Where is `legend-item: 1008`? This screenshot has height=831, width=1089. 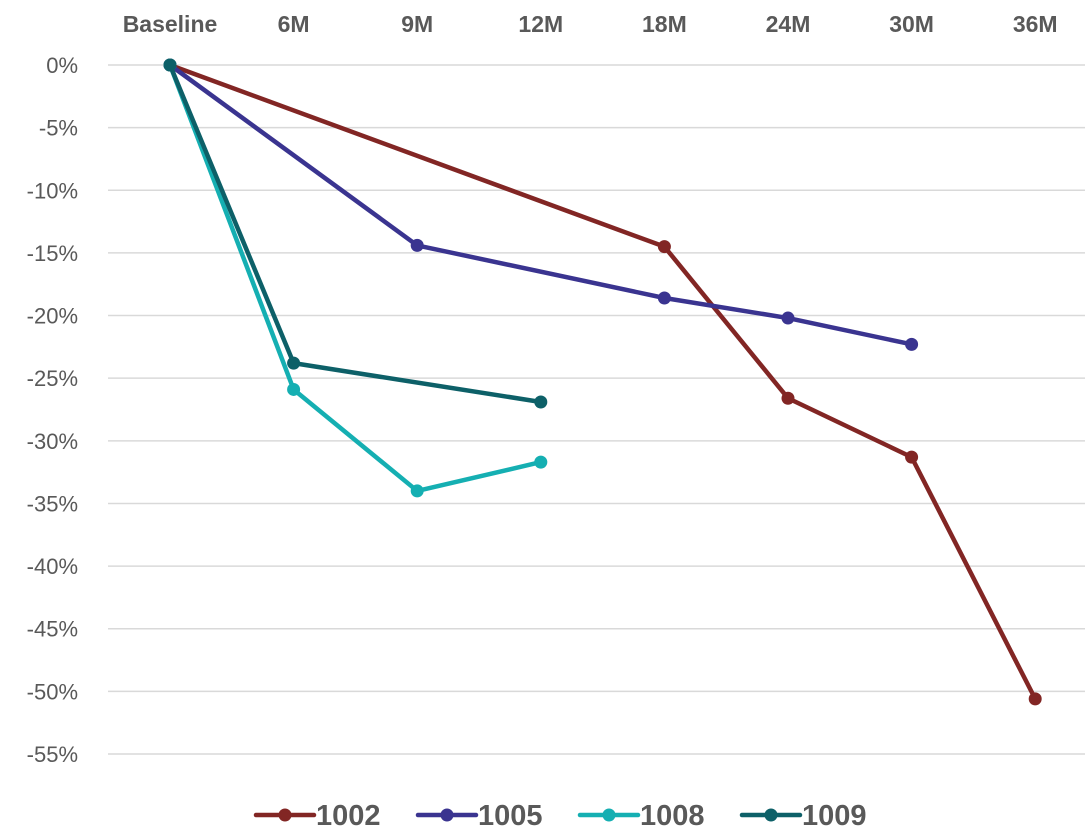
legend-item: 1008 is located at coordinates (641, 815).